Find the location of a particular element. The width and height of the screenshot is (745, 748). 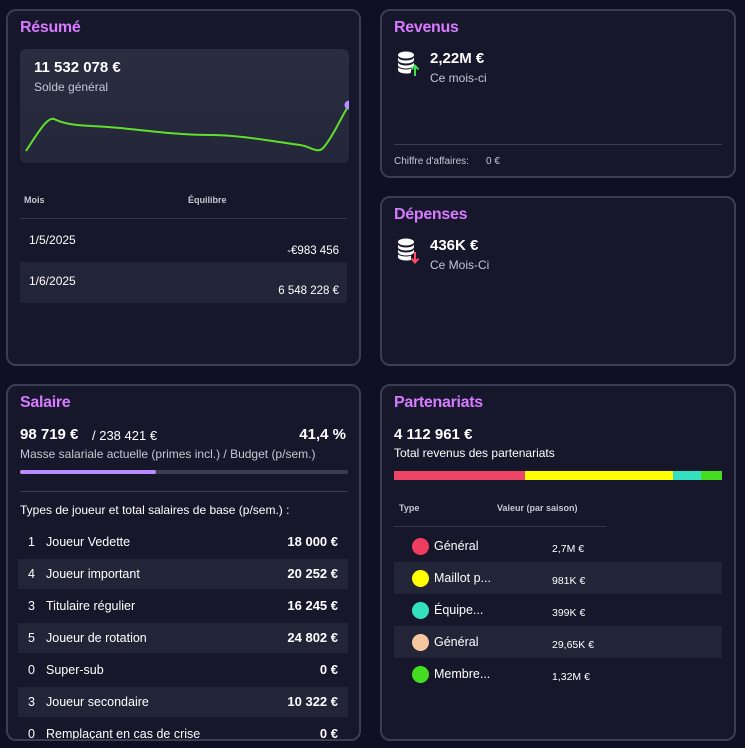

depenses-panel: Dépenses 436K € Ce Mois-Ci is located at coordinates (558, 281).